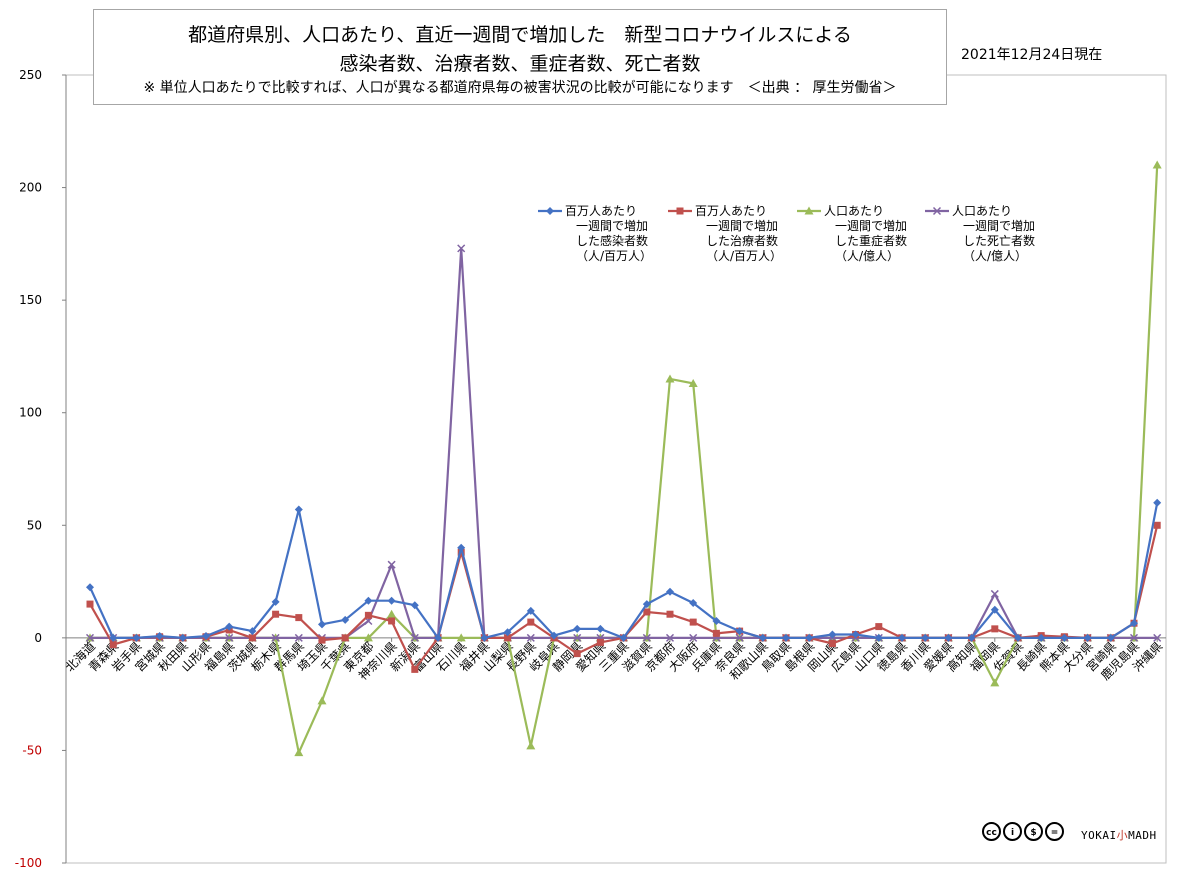 This screenshot has height=887, width=1200. What do you see at coordinates (520, 35) in the screenshot?
I see `chart-title-line-1: 都道府県別、人口あたり、直近一週間で増加した 新型コロナウイルスによる` at bounding box center [520, 35].